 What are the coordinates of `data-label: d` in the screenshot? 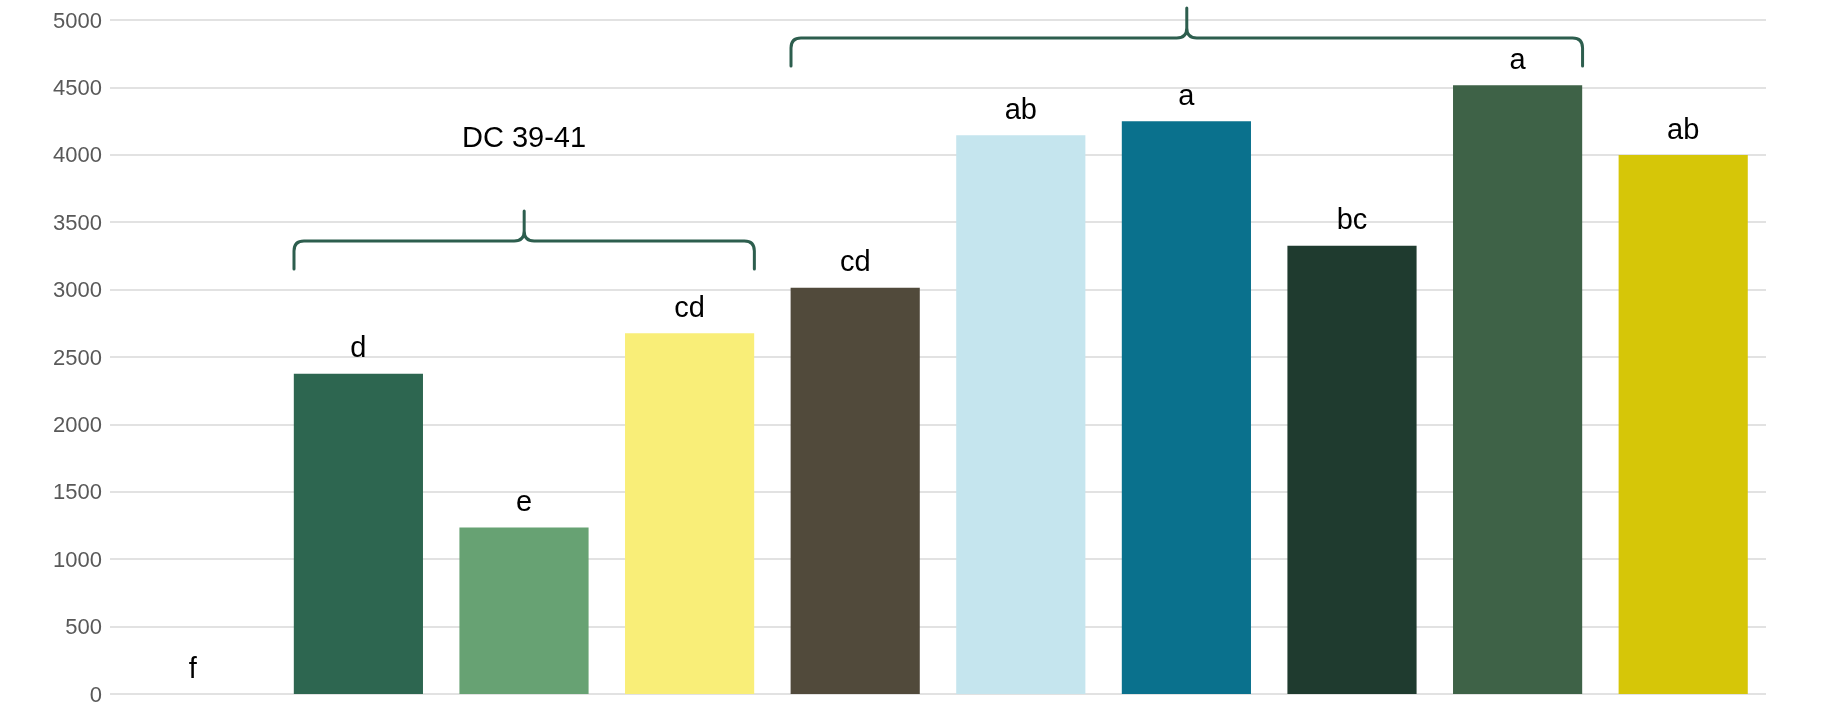 It's located at (358, 347).